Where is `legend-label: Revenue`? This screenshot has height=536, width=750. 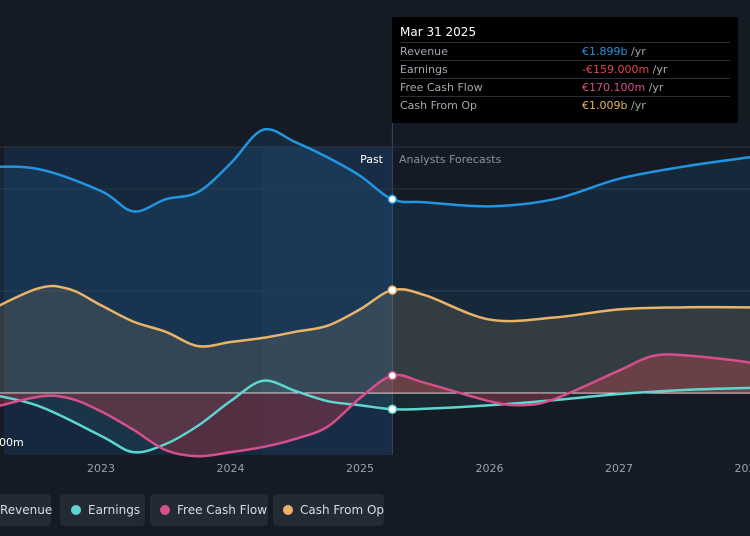
legend-label: Revenue is located at coordinates (26, 510).